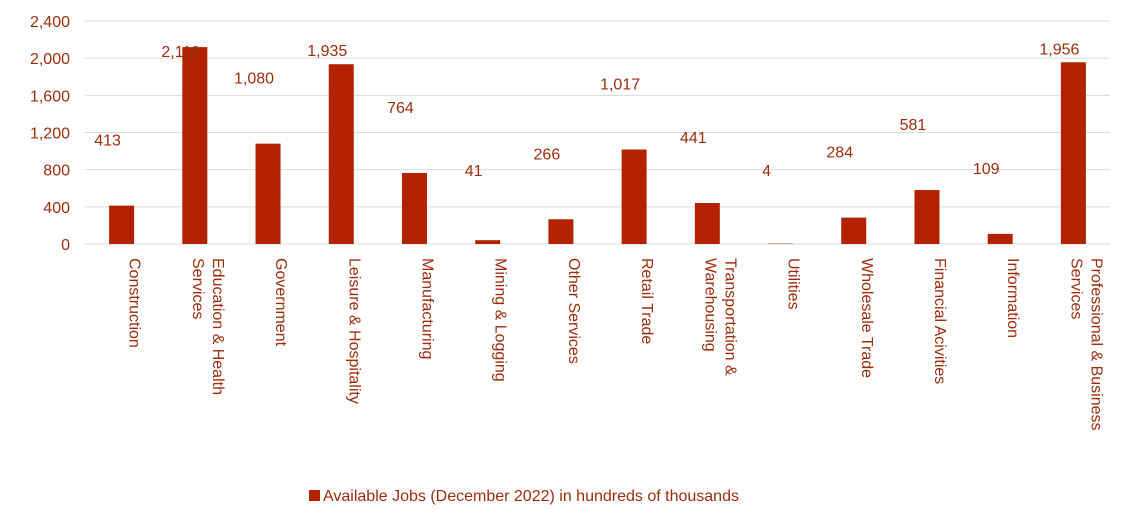 The height and width of the screenshot is (512, 1126). I want to click on x-tick-label: Wholesale Trade, so click(866, 318).